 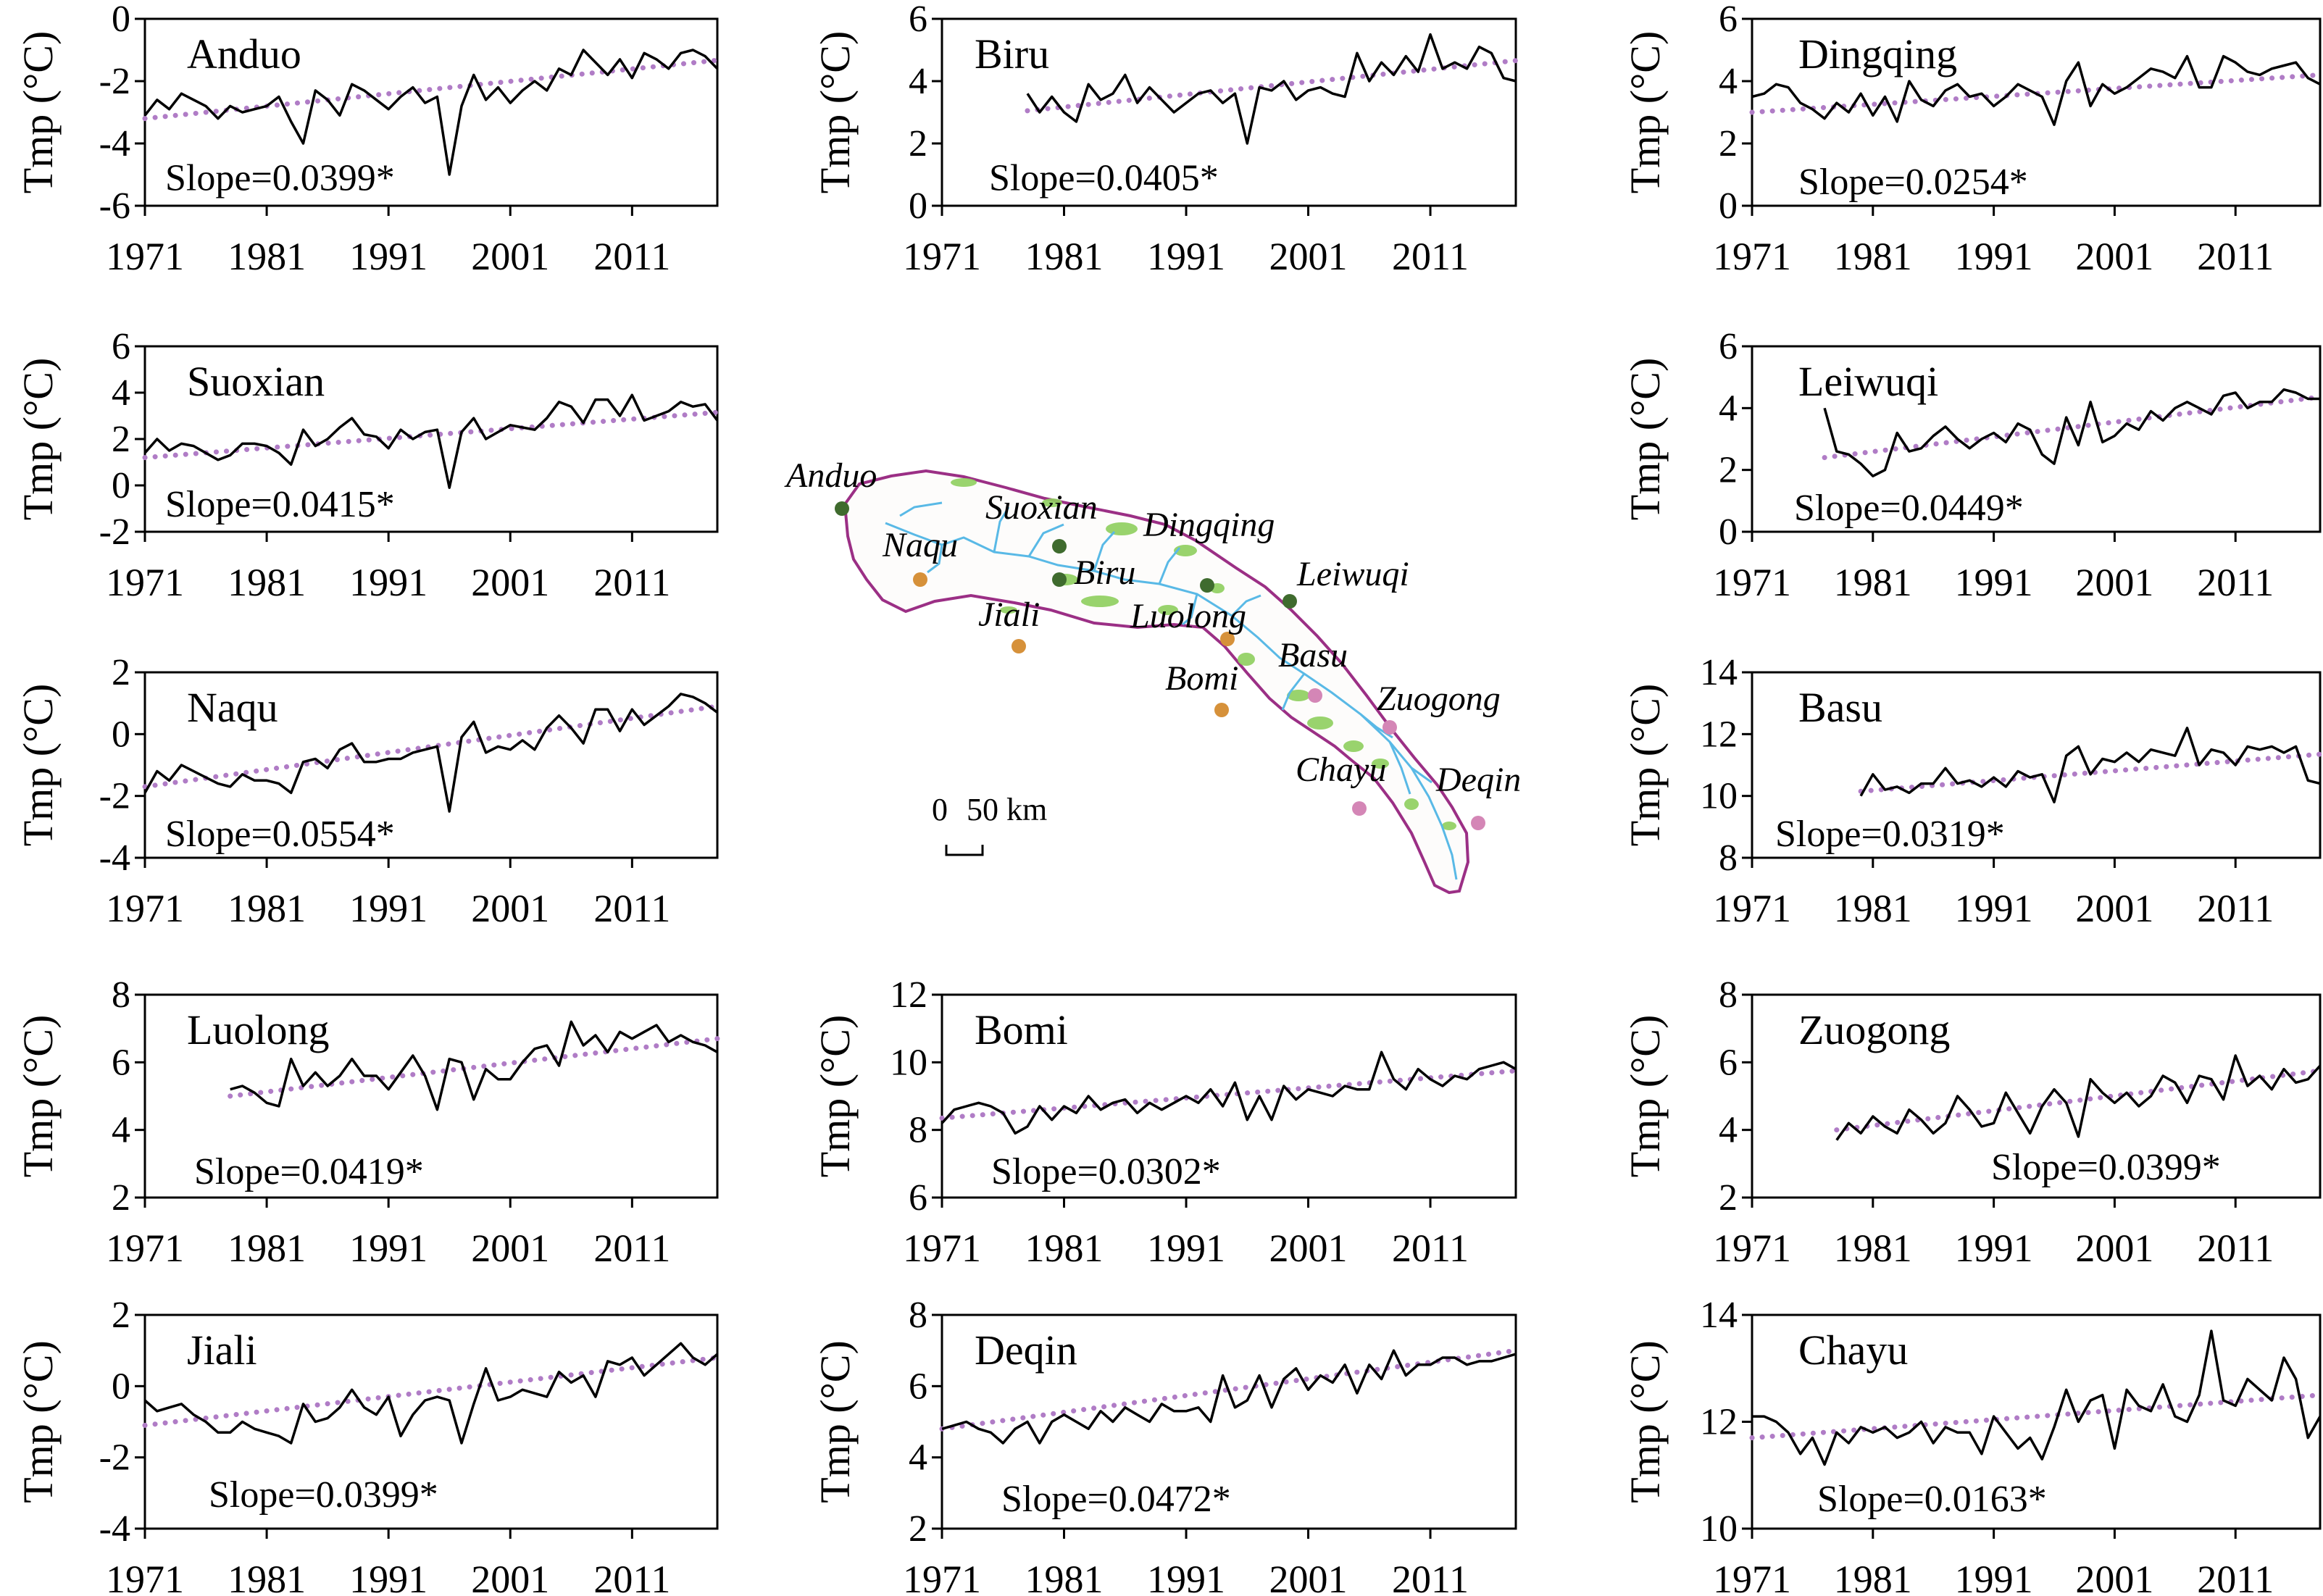 What do you see at coordinates (2114, 1577) in the screenshot?
I see `panel-chayu-xtick-label: 2001` at bounding box center [2114, 1577].